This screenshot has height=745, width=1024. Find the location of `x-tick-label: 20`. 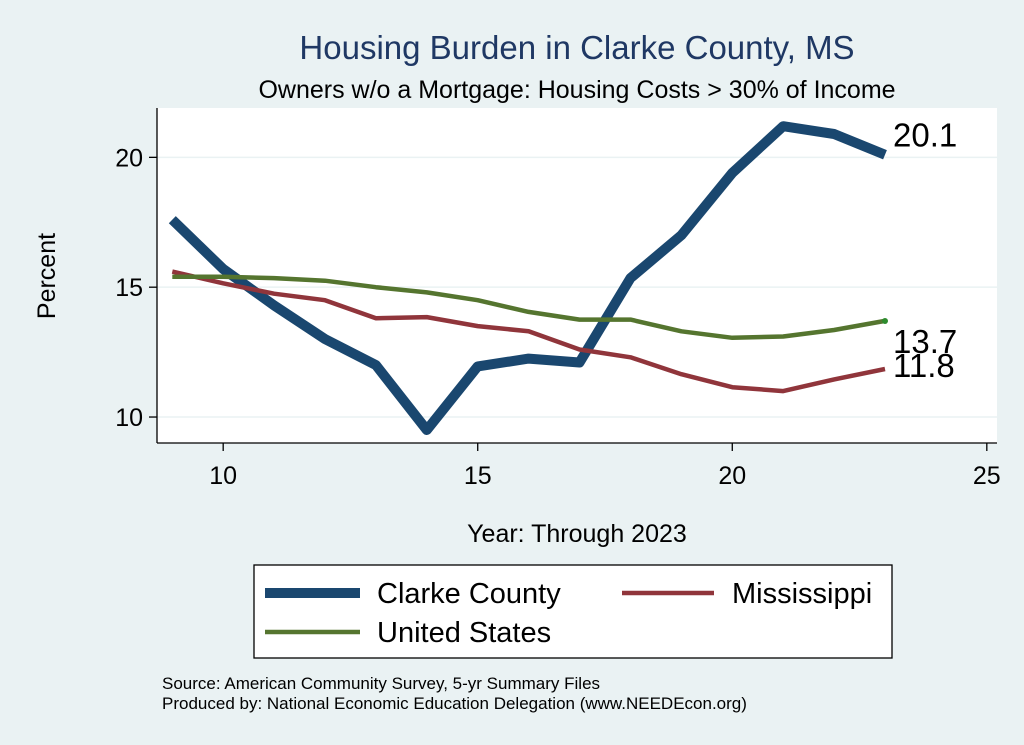

x-tick-label: 20 is located at coordinates (732, 476).